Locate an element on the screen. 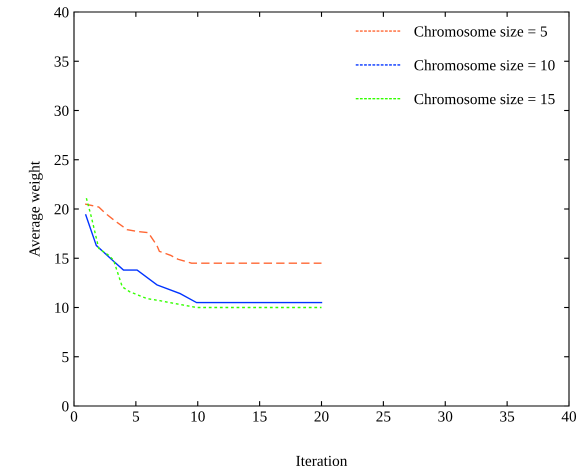 This screenshot has height=471, width=579. y-tick-label: 20 is located at coordinates (61, 209).